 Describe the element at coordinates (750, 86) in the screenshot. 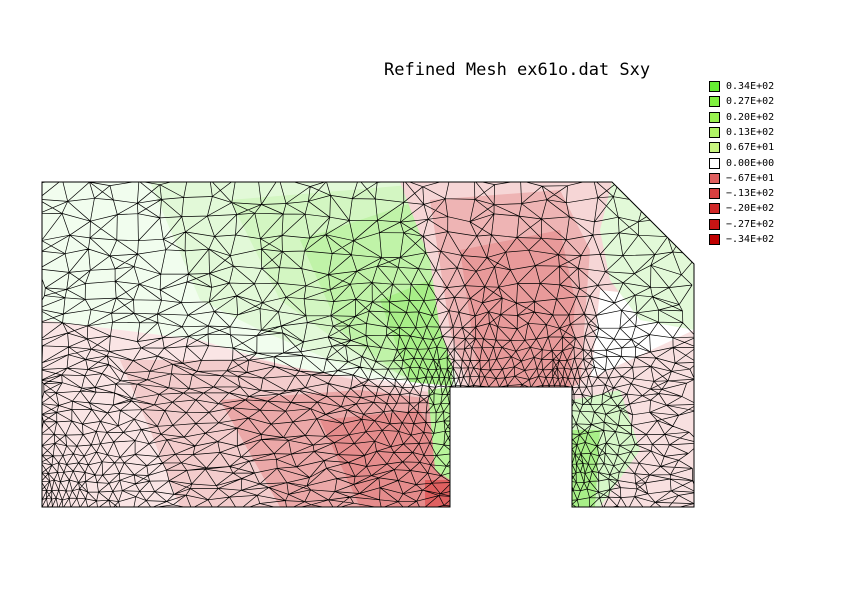

I see `legend-label: 0.34E+02` at that location.